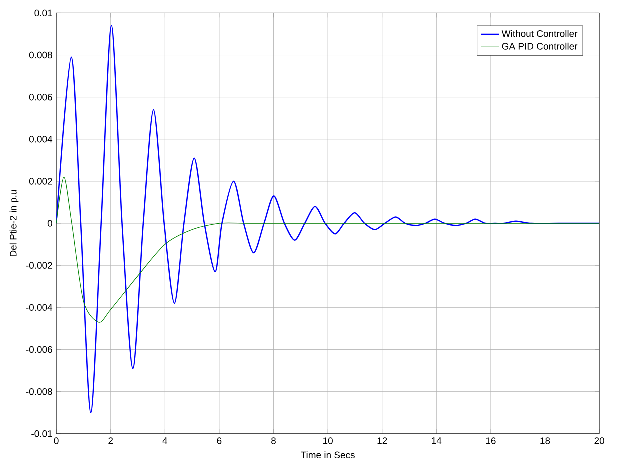 The width and height of the screenshot is (621, 466). I want to click on y-tick-label: 0.01, so click(43, 13).